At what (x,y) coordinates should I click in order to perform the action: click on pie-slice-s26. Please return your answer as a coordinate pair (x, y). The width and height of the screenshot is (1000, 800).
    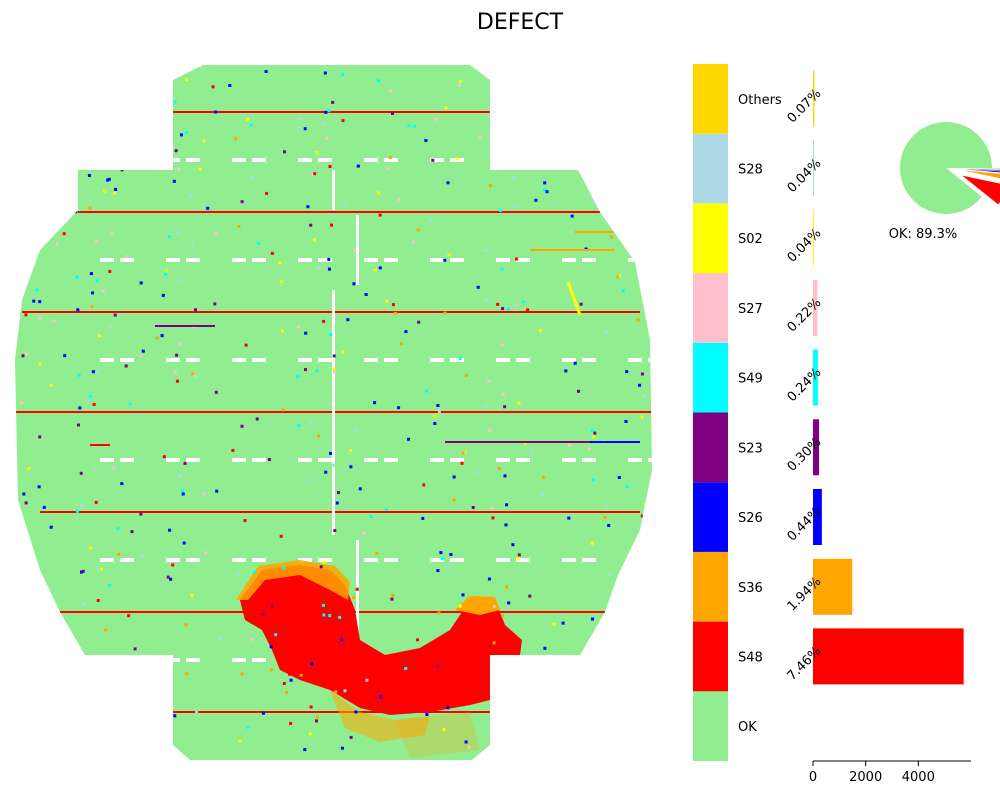
    Looking at the image, I should click on (981, 171).